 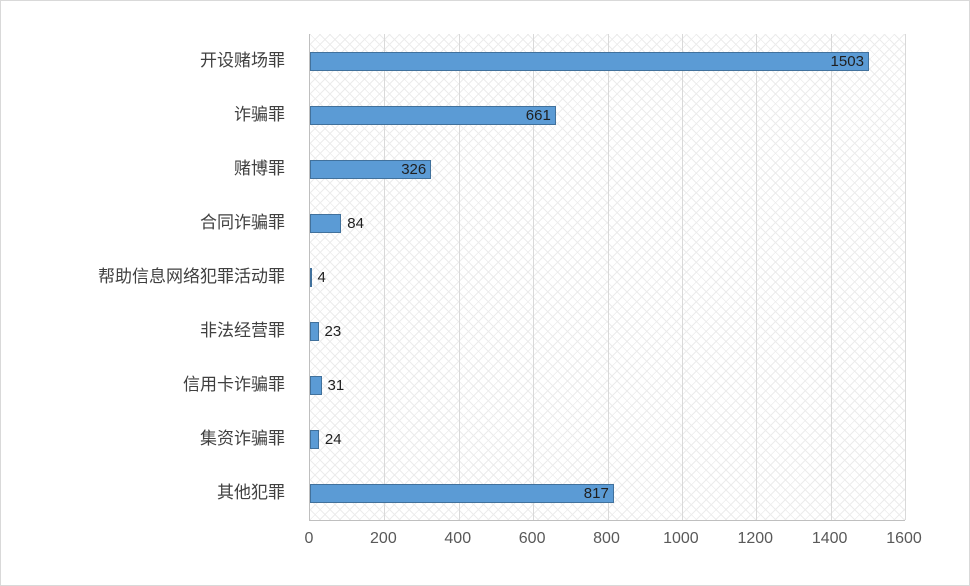 I want to click on x-axis-tick-label: 400, so click(x=458, y=538).